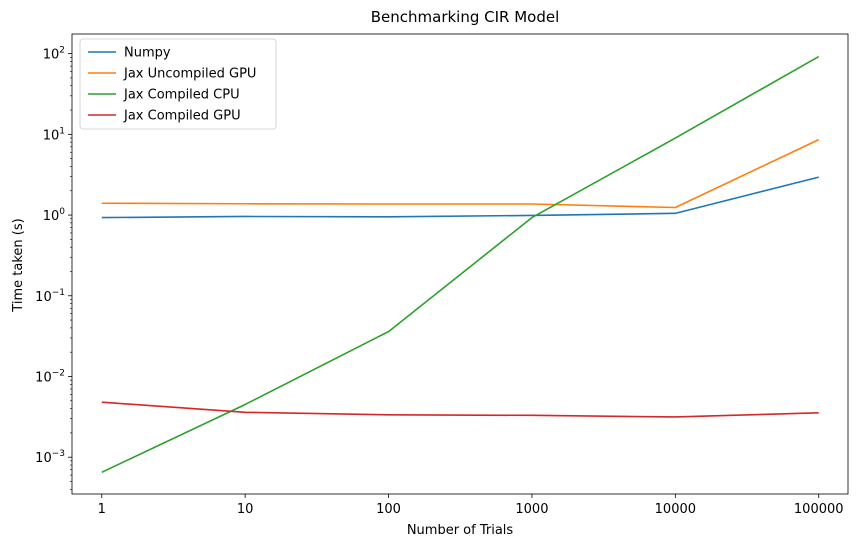  Describe the element at coordinates (50, 296) in the screenshot. I see `y-tick-label: 10⁻¹` at that location.